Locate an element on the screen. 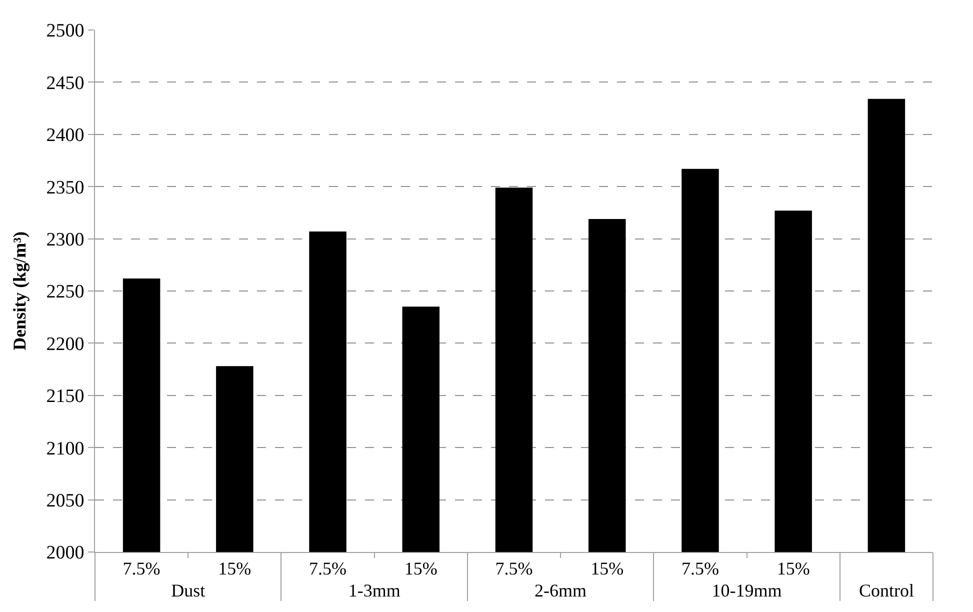 Image resolution: width=973 pixels, height=612 pixels. text: 1-3mm is located at coordinates (374, 590).